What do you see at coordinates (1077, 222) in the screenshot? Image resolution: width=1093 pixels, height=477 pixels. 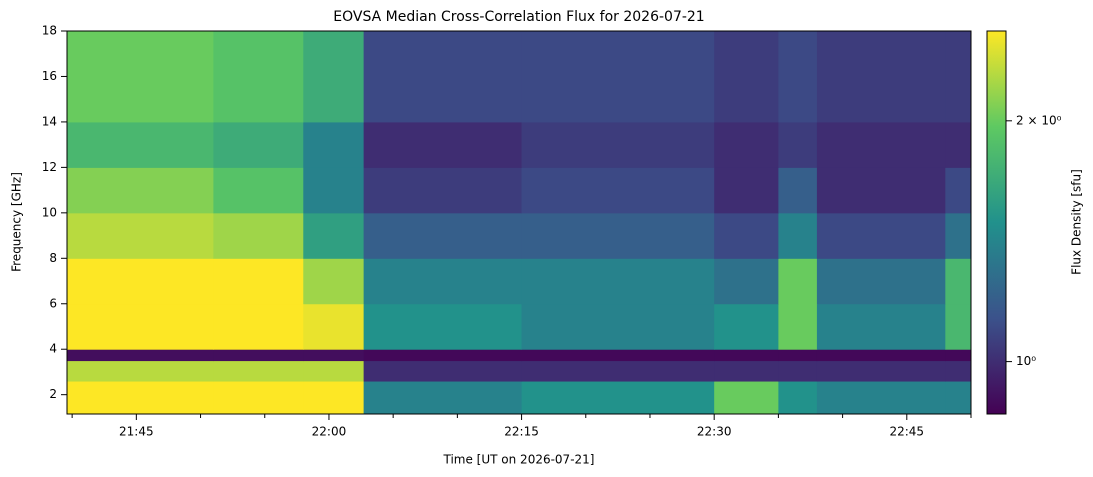 I see `colorbar-label: Flux Density [sfu]` at bounding box center [1077, 222].